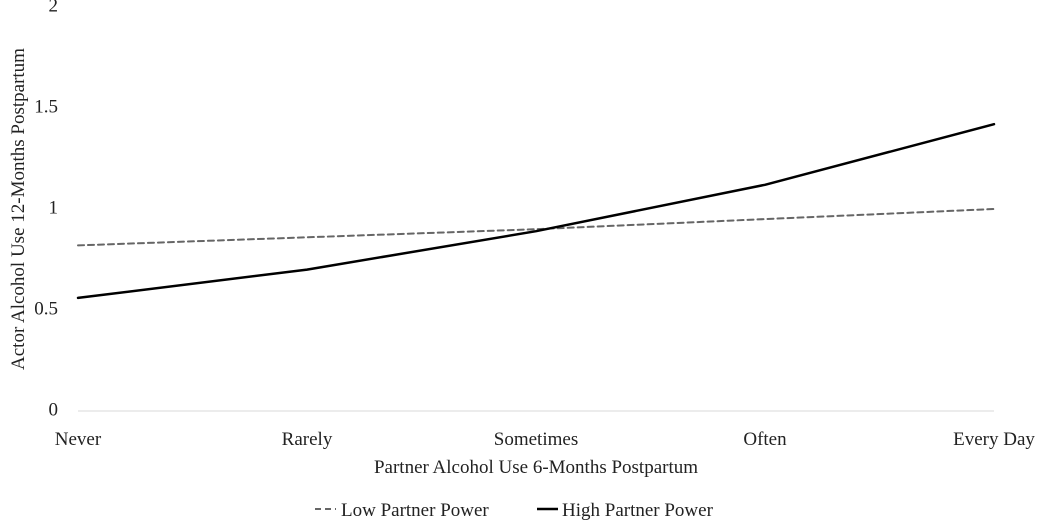 The width and height of the screenshot is (1050, 529). I want to click on y-axis-title: Actor Alcohol Use 12-Months Postpartum, so click(18, 209).